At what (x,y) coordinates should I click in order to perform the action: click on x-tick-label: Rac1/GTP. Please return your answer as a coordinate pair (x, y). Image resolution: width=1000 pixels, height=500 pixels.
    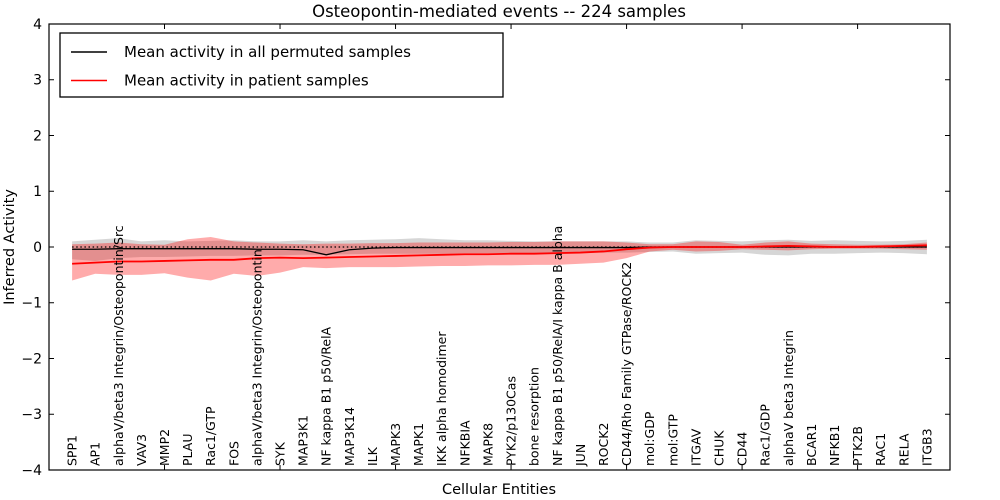
    Looking at the image, I should click on (210, 436).